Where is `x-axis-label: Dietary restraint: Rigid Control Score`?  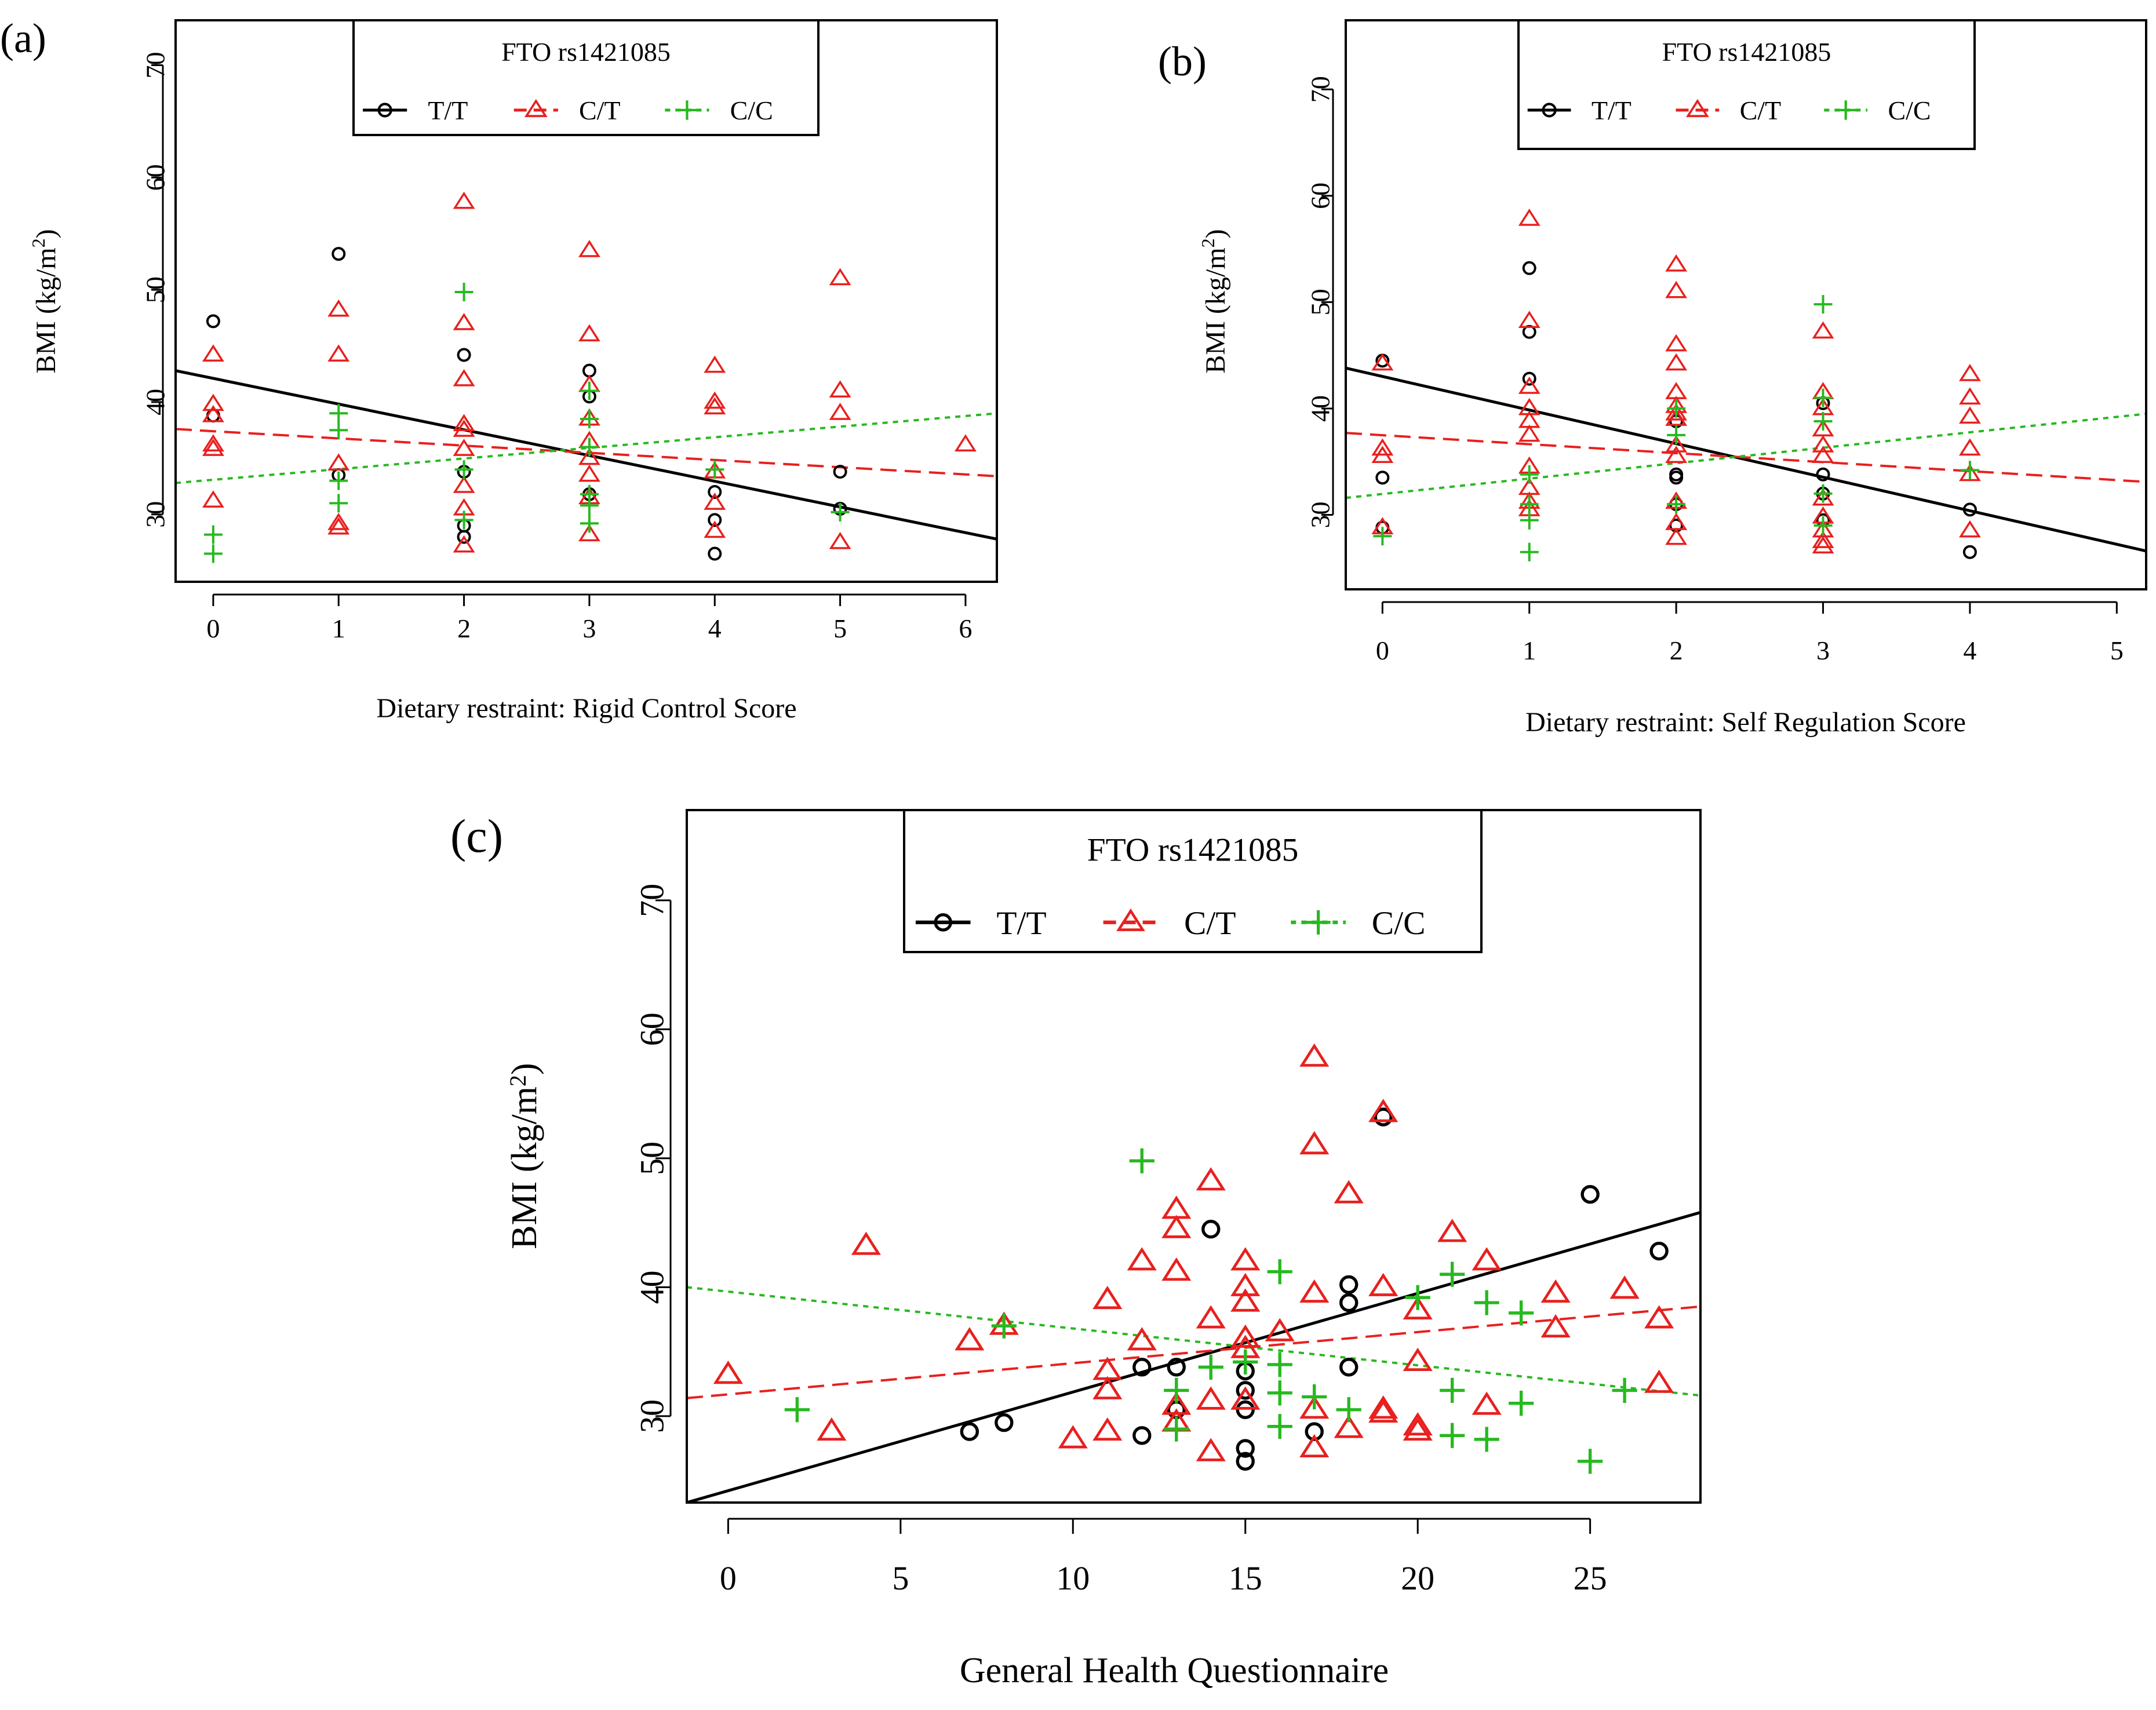 x-axis-label: Dietary restraint: Rigid Control Score is located at coordinates (586, 709).